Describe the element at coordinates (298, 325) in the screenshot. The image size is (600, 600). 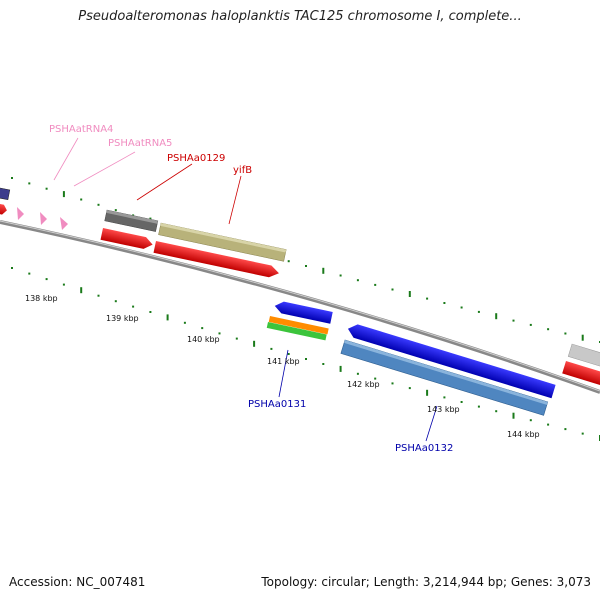
I see `orange-gene` at that location.